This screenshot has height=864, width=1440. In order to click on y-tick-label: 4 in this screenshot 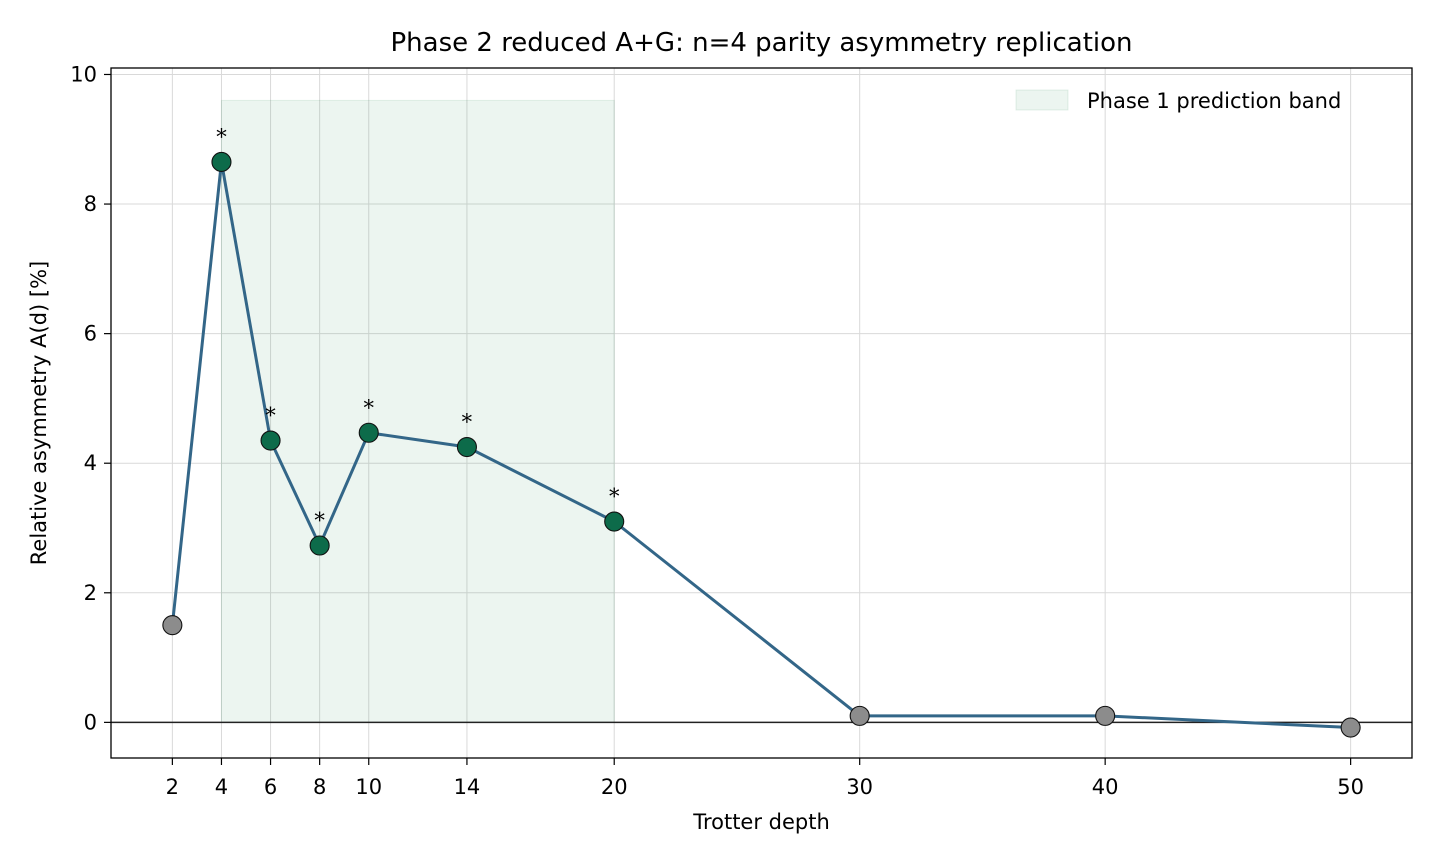, I will do `click(90, 463)`.